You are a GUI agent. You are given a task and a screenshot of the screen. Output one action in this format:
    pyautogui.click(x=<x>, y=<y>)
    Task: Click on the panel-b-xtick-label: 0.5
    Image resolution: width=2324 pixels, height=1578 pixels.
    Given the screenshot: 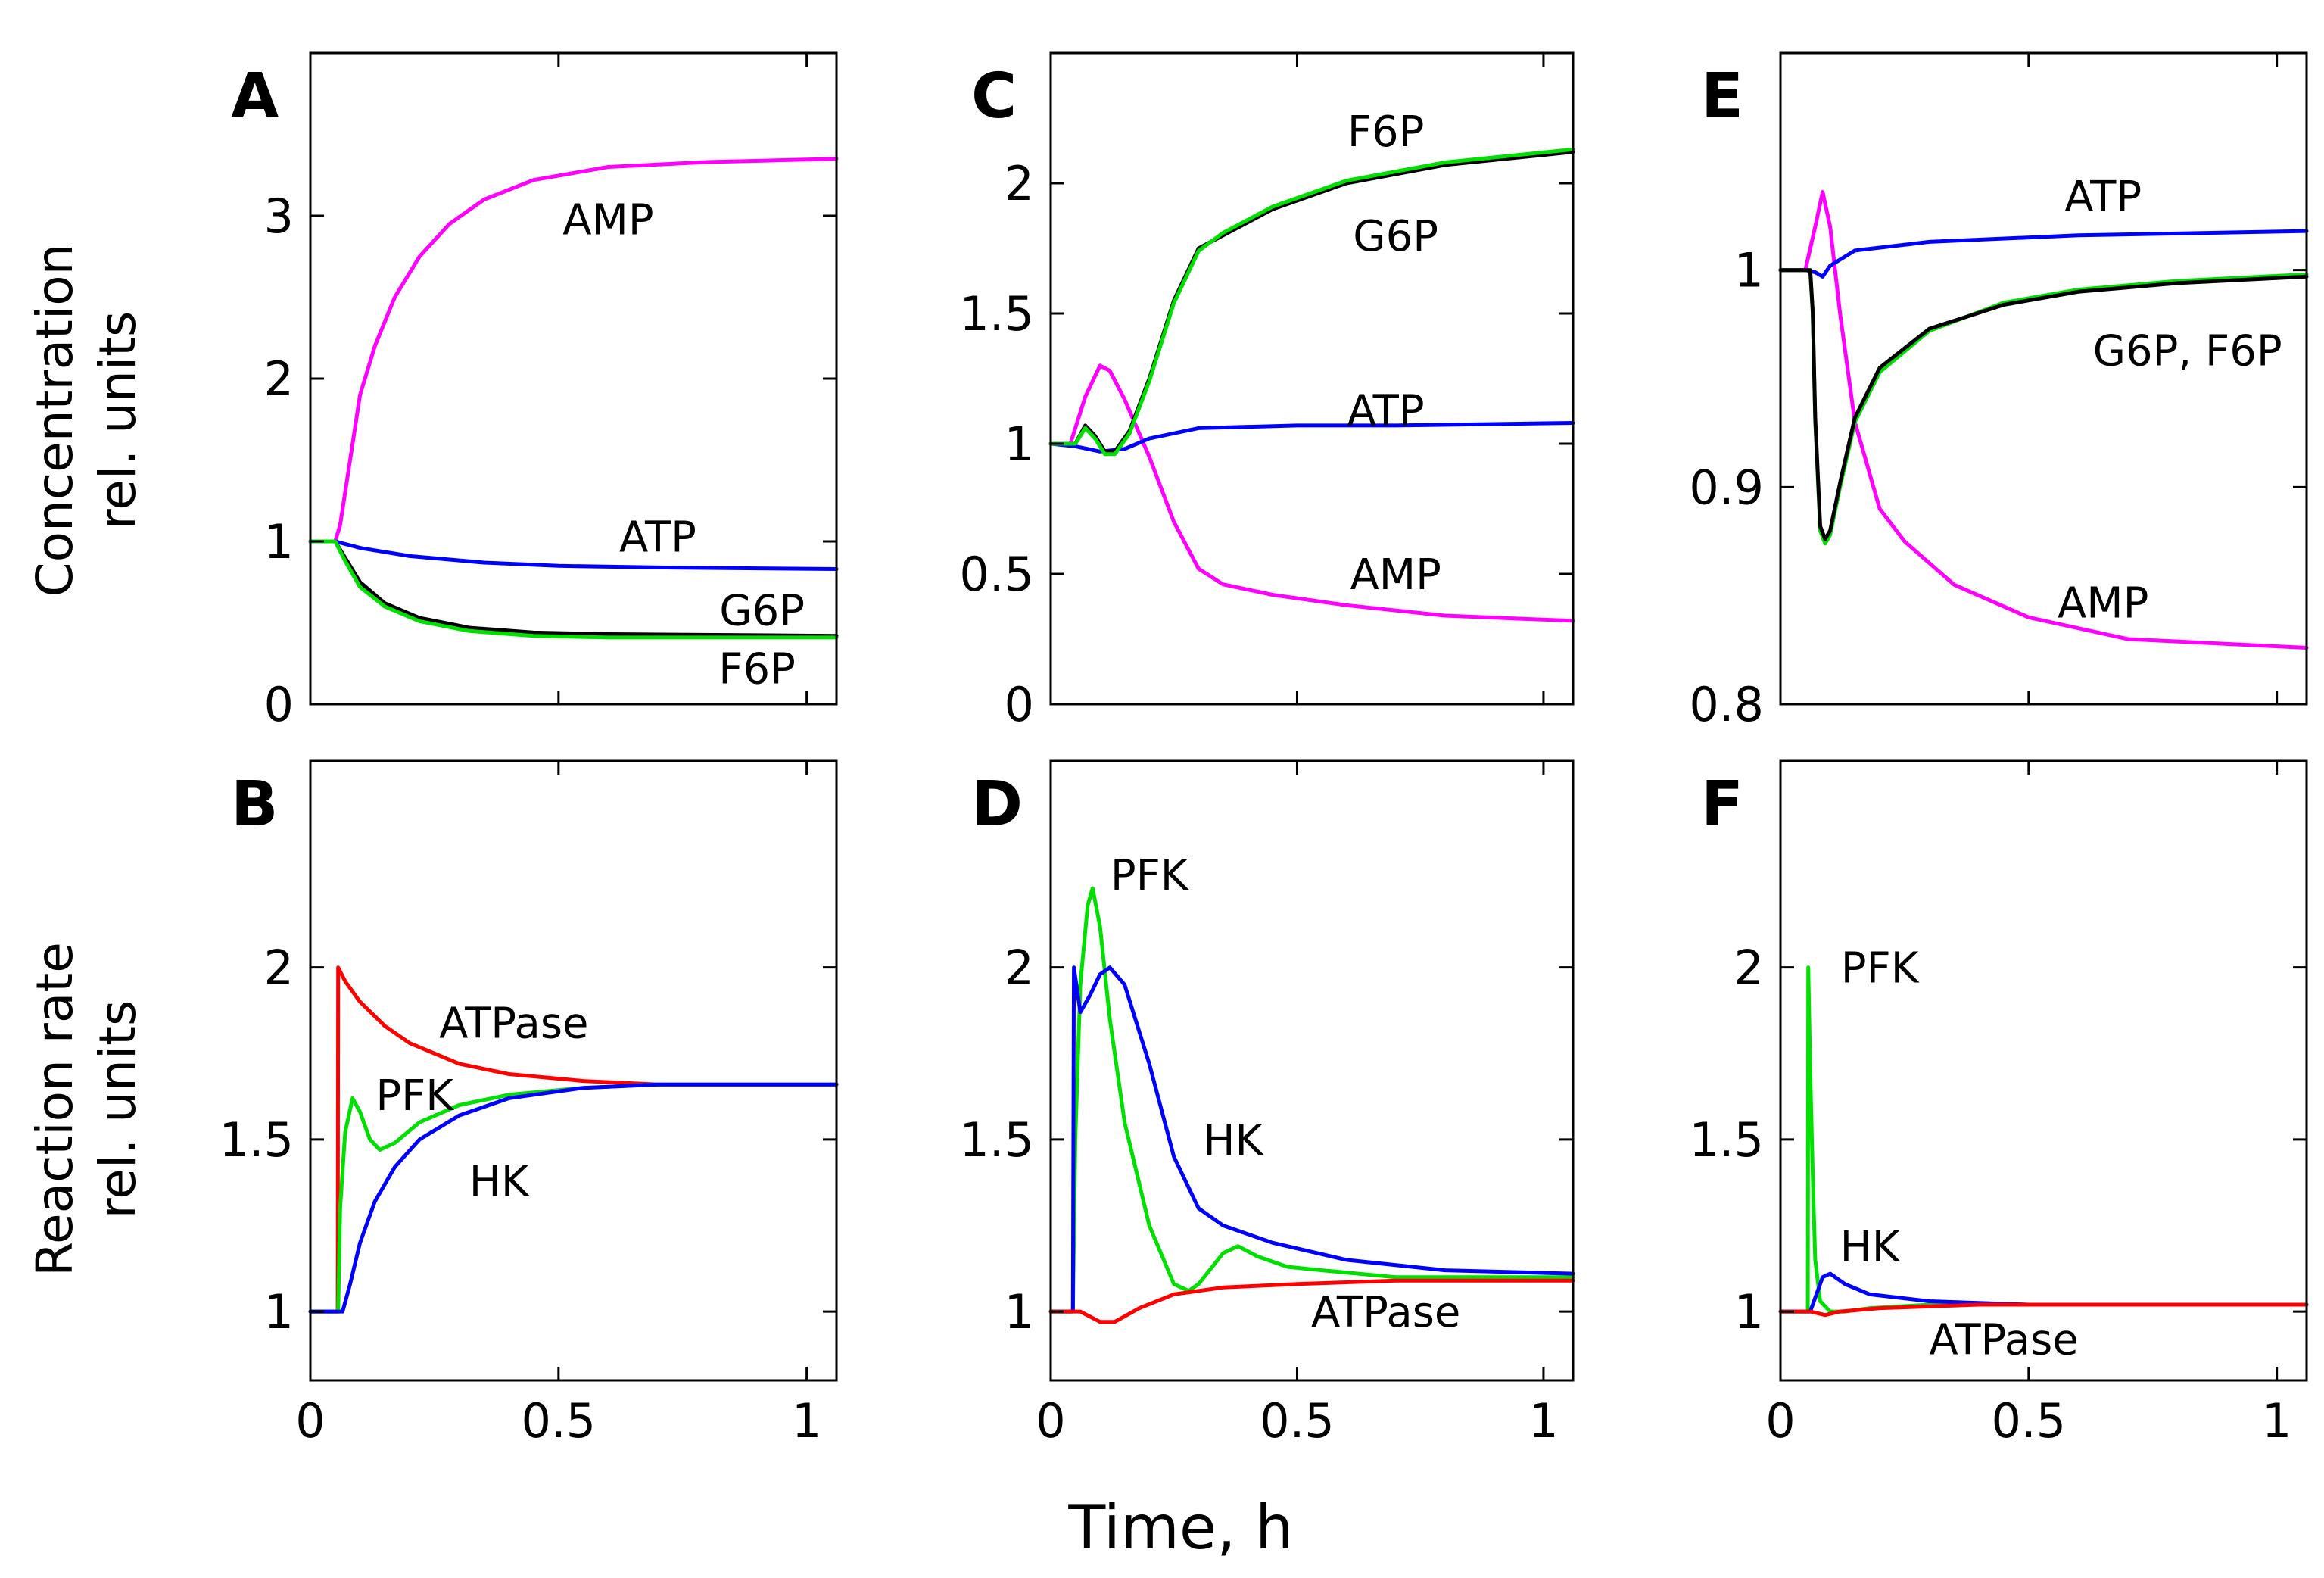 What is the action you would take?
    pyautogui.click(x=559, y=1421)
    